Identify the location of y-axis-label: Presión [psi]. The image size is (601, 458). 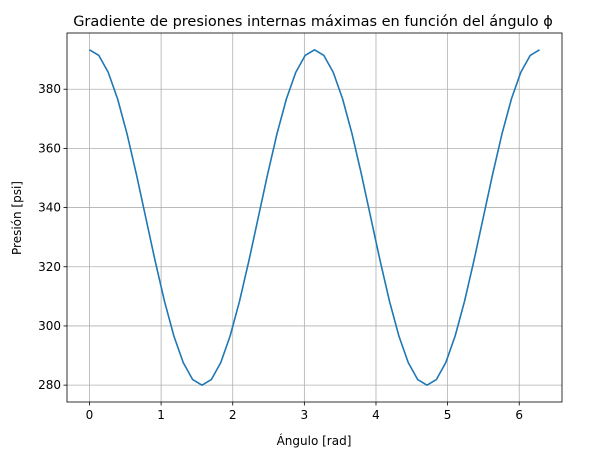
(17, 218).